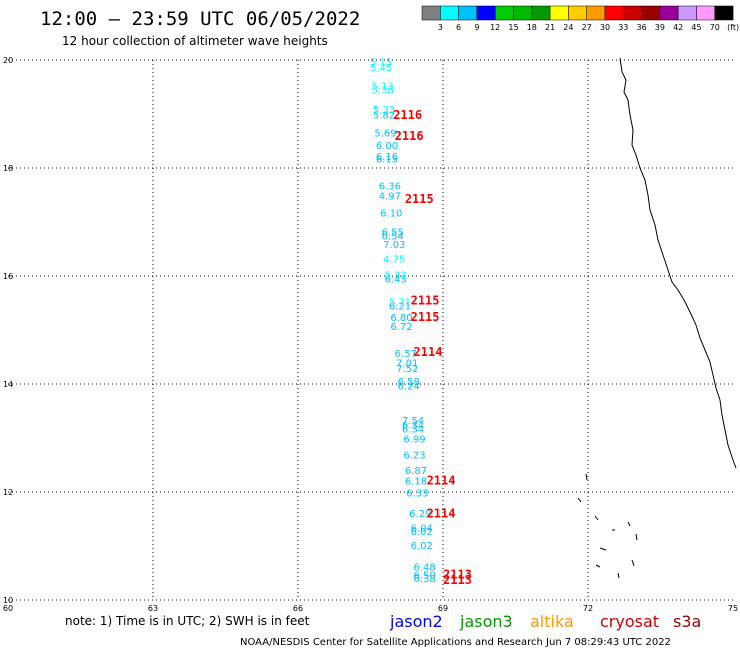 Image resolution: width=740 pixels, height=650 pixels. What do you see at coordinates (696, 27) in the screenshot?
I see `legend-label: 45` at bounding box center [696, 27].